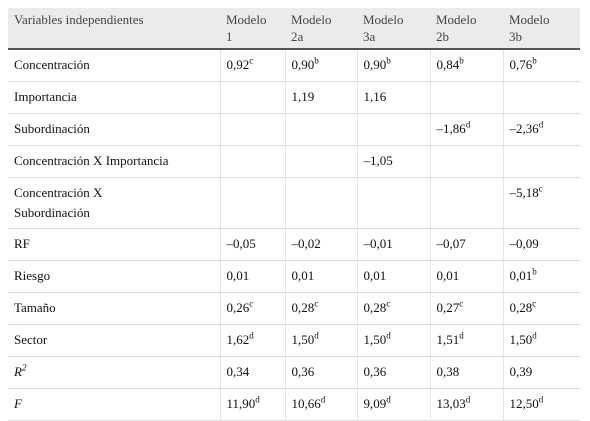  I want to click on value-cell: –0,02, so click(321, 244).